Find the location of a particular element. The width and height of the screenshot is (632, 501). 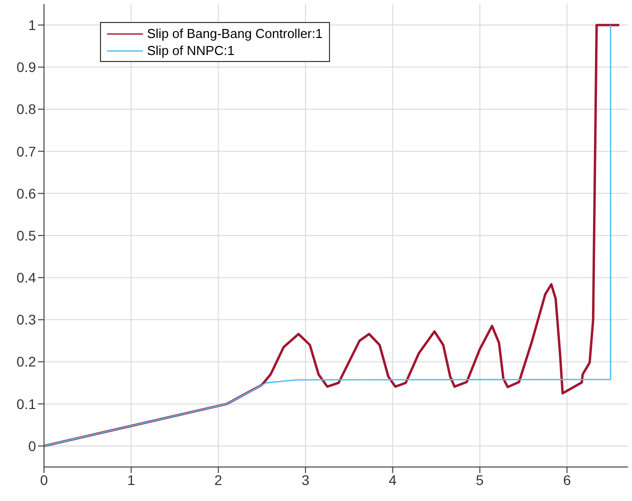

y-tick-label: 0.5 is located at coordinates (26, 235).